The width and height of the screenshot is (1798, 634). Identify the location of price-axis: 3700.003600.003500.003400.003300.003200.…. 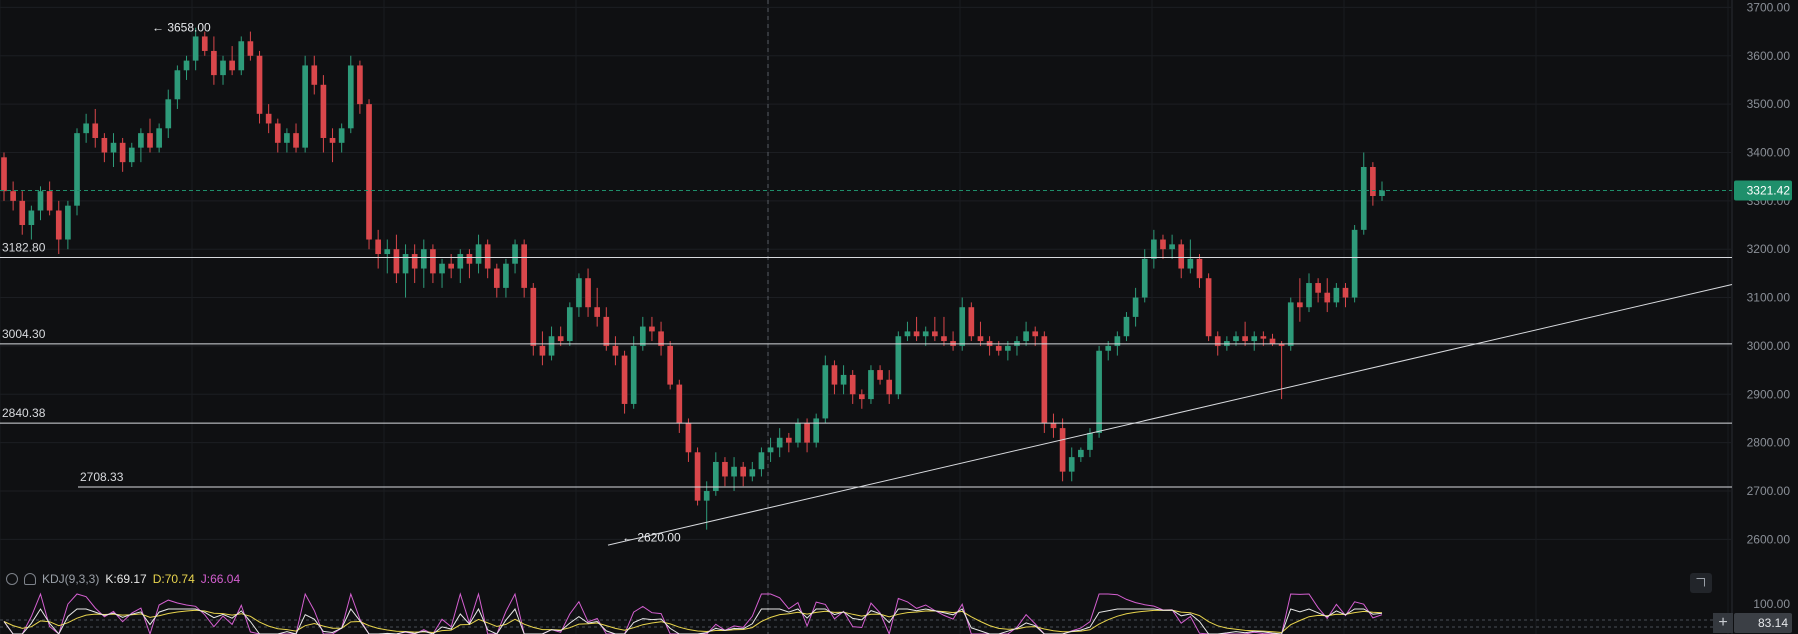
(1763, 273).